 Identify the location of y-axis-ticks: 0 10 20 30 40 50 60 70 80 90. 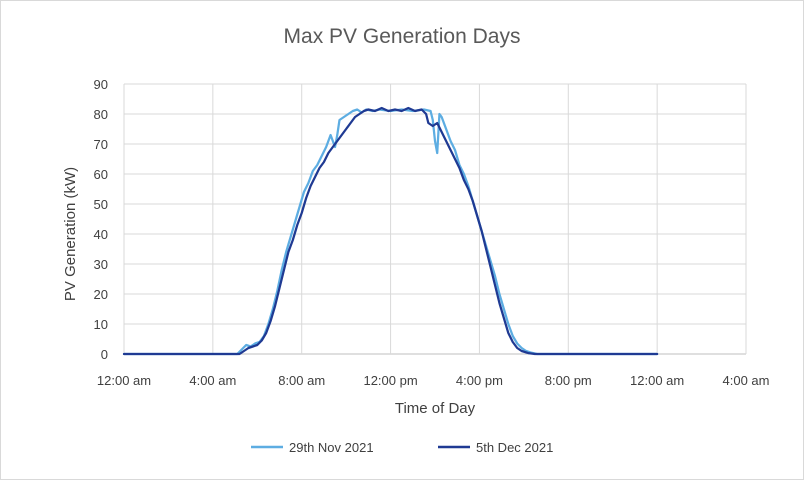
(101, 219).